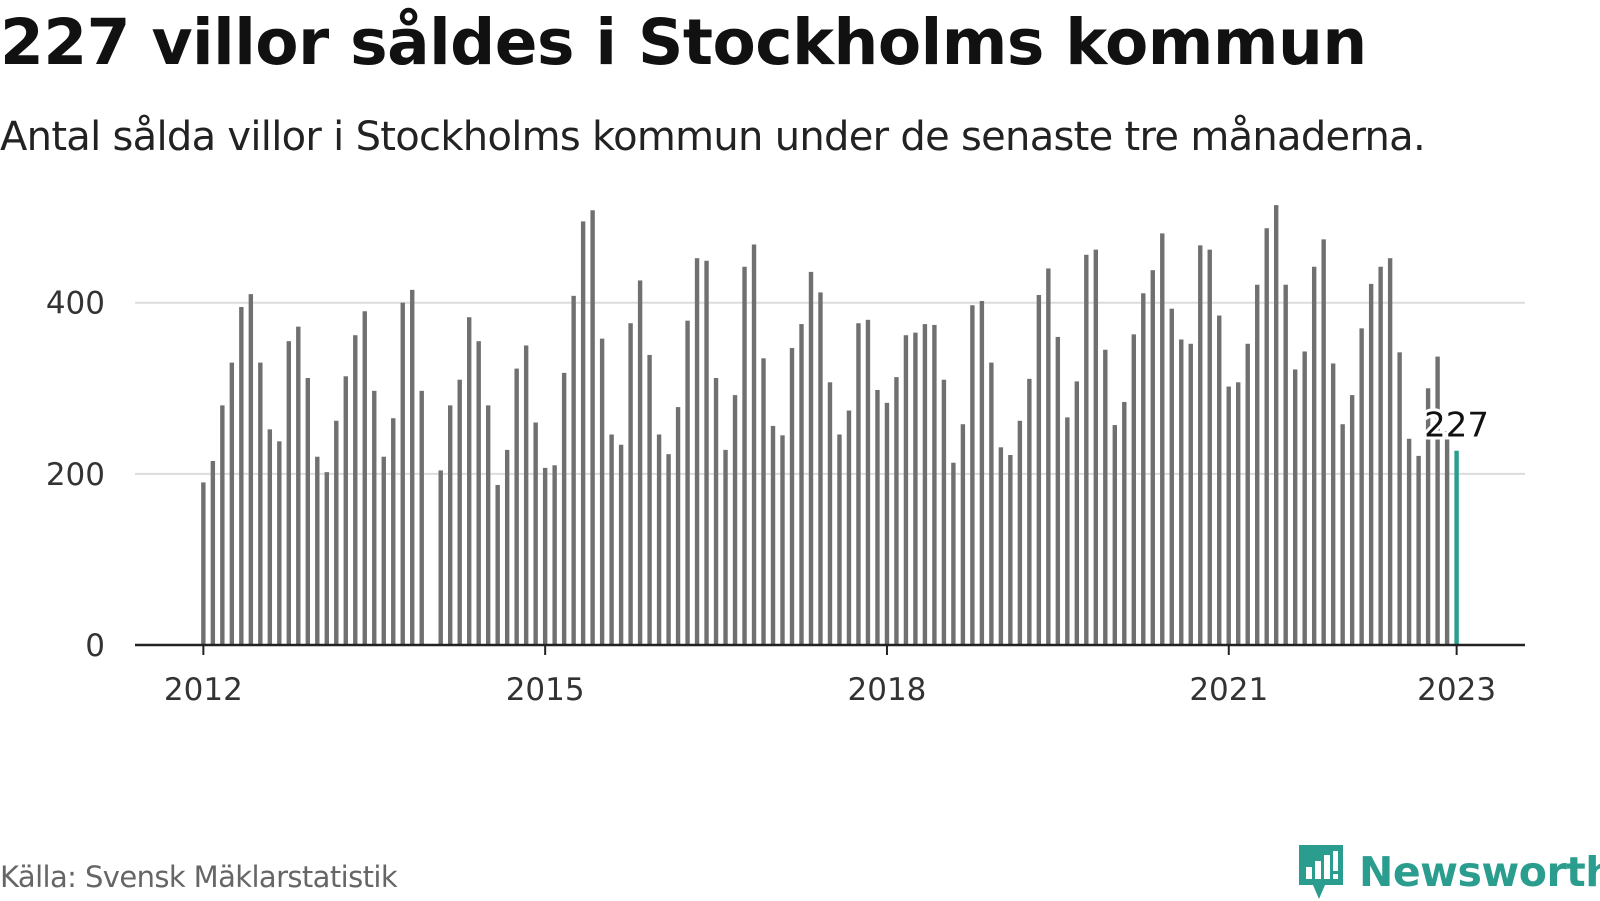 This screenshot has height=901, width=1600. Describe the element at coordinates (75, 304) in the screenshot. I see `y-tick-label: 400` at that location.